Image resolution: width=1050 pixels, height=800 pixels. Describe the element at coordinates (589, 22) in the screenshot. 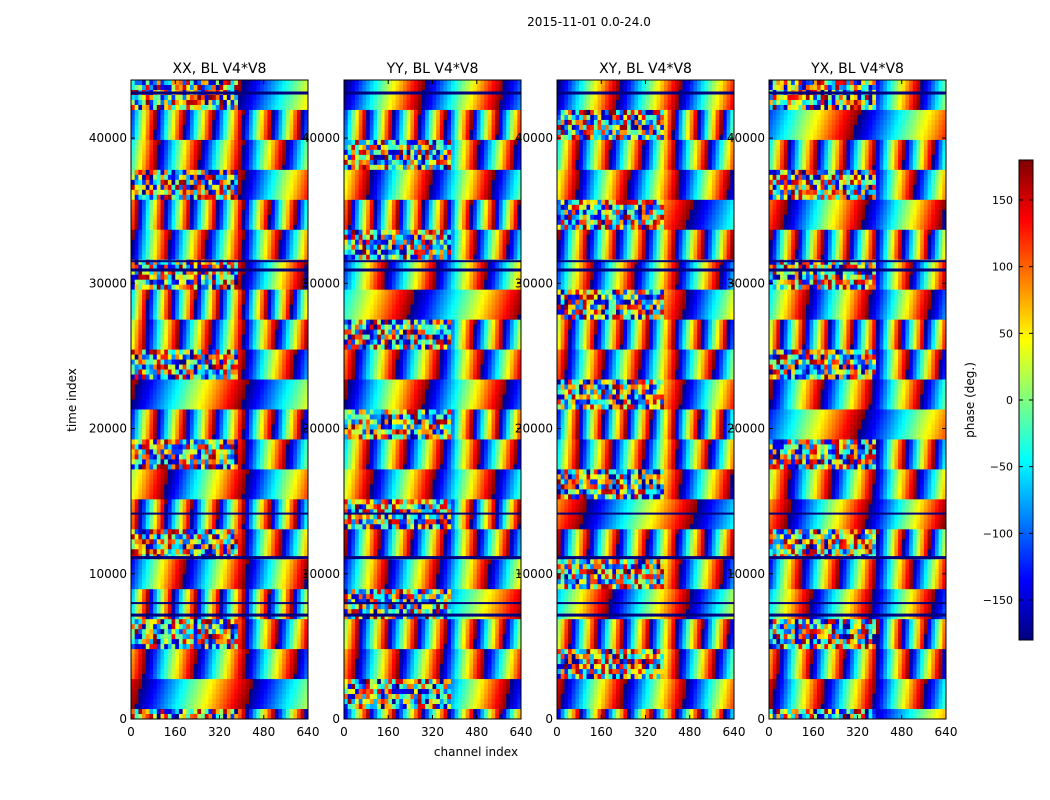

I see `figure-title: 2015-11-01 0.0-24.0` at that location.